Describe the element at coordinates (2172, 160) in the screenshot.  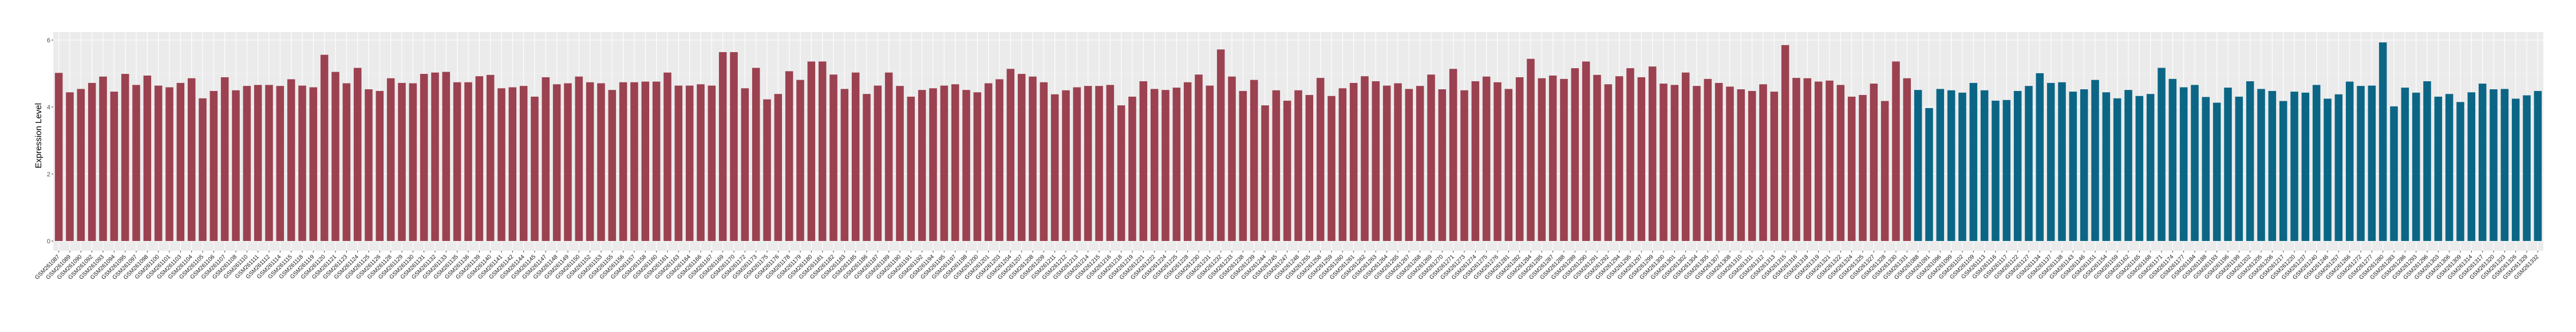
I see `bar-GSM261174` at that location.